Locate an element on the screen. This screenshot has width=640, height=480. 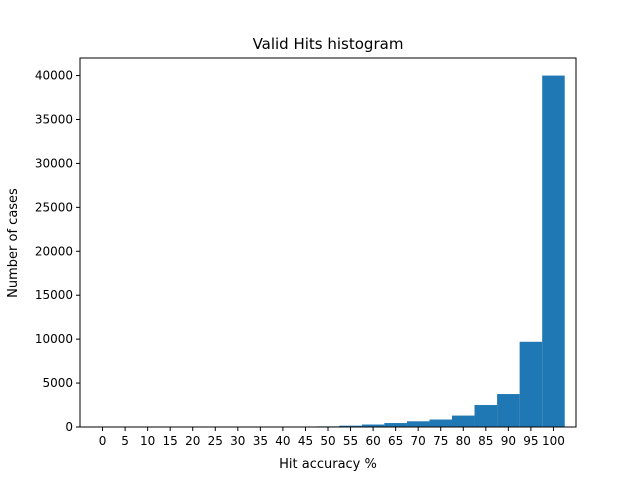
x-tick-label: 60 is located at coordinates (372, 441).